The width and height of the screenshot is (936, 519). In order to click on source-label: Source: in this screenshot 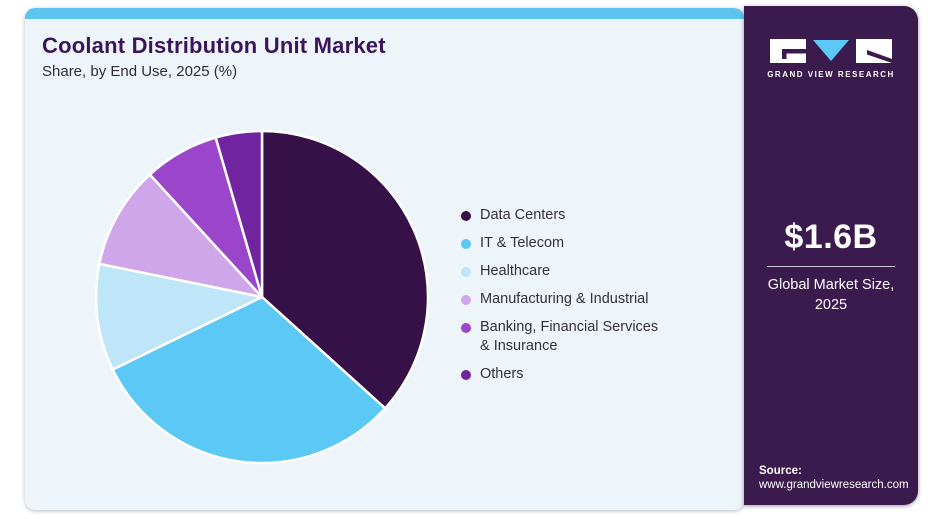, I will do `click(780, 471)`.